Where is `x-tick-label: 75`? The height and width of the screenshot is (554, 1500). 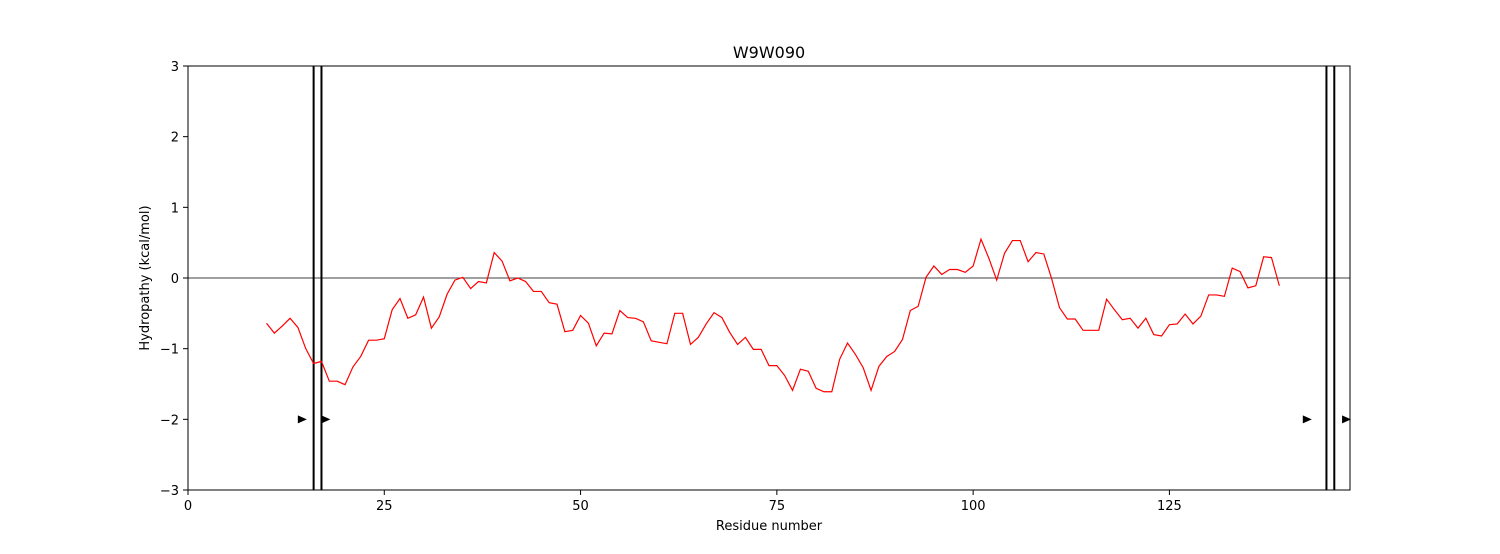
x-tick-label: 75 is located at coordinates (777, 506).